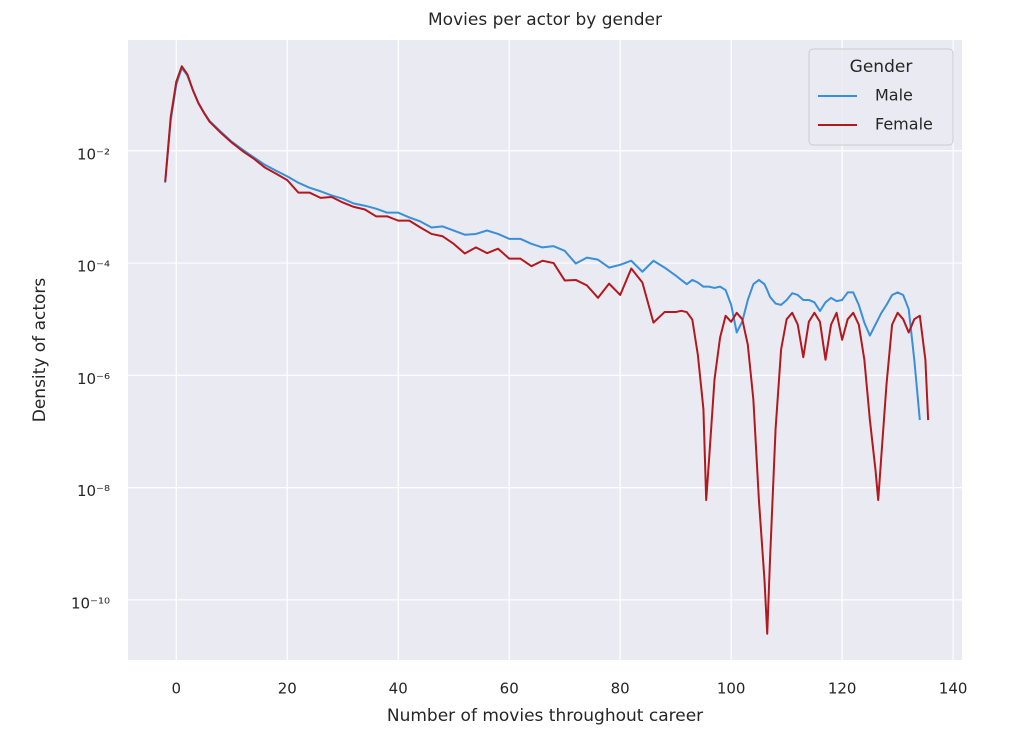  I want to click on x-tick-label: 80, so click(620, 689).